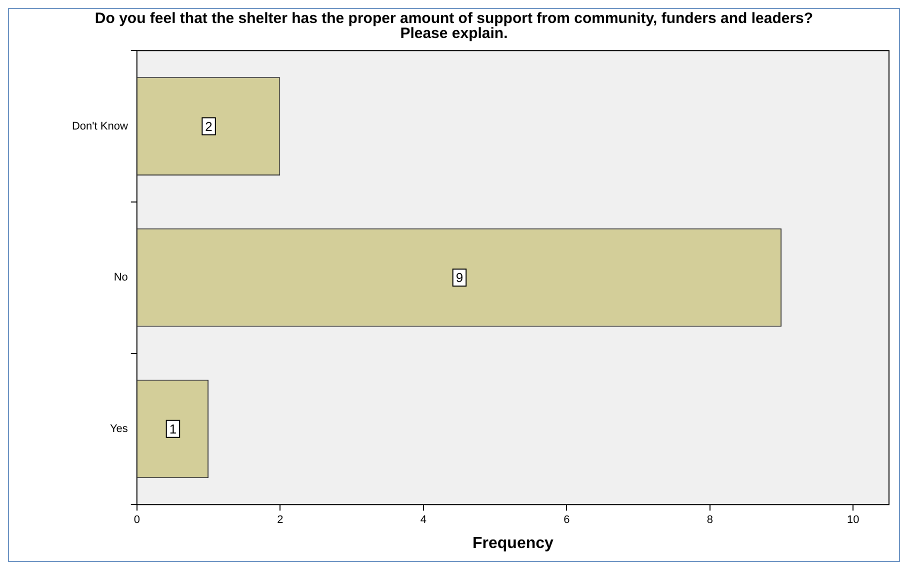 Image resolution: width=906 pixels, height=568 pixels. I want to click on y-tick-label: No, so click(121, 278).